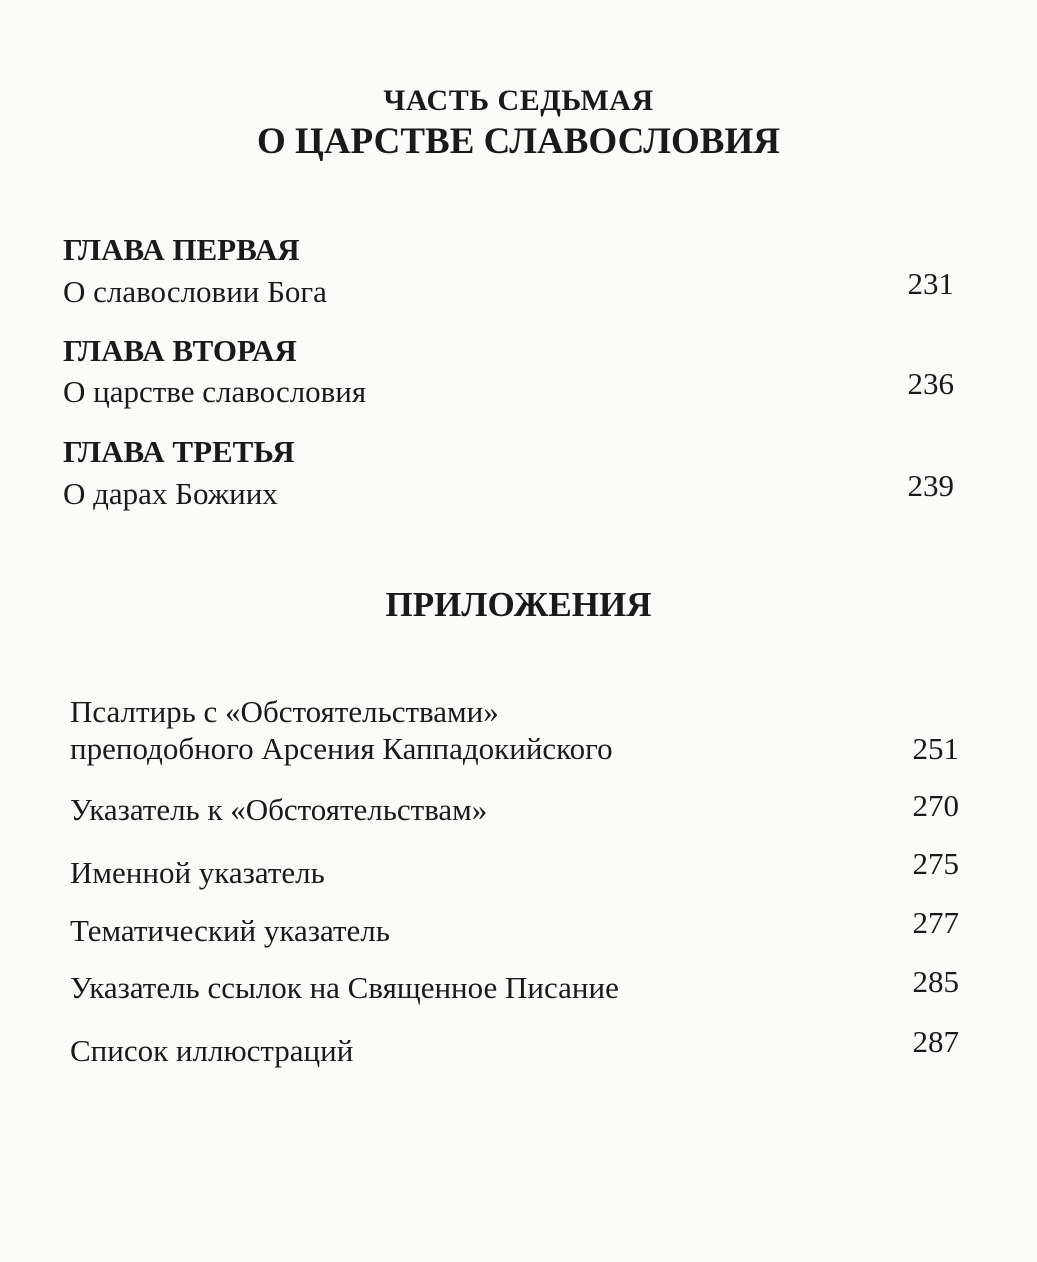 This screenshot has width=1037, height=1262. What do you see at coordinates (931, 283) in the screenshot?
I see `page-number: 231` at bounding box center [931, 283].